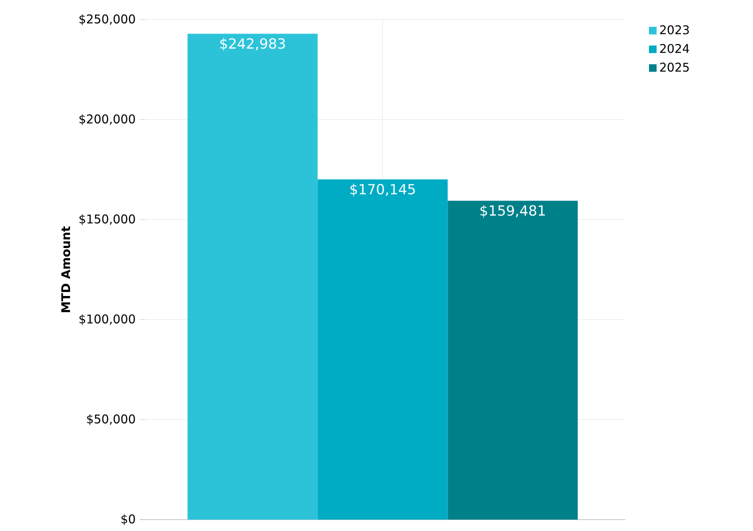 Image resolution: width=753 pixels, height=531 pixels. Describe the element at coordinates (107, 120) in the screenshot. I see `y-tick-label: $200,000` at that location.